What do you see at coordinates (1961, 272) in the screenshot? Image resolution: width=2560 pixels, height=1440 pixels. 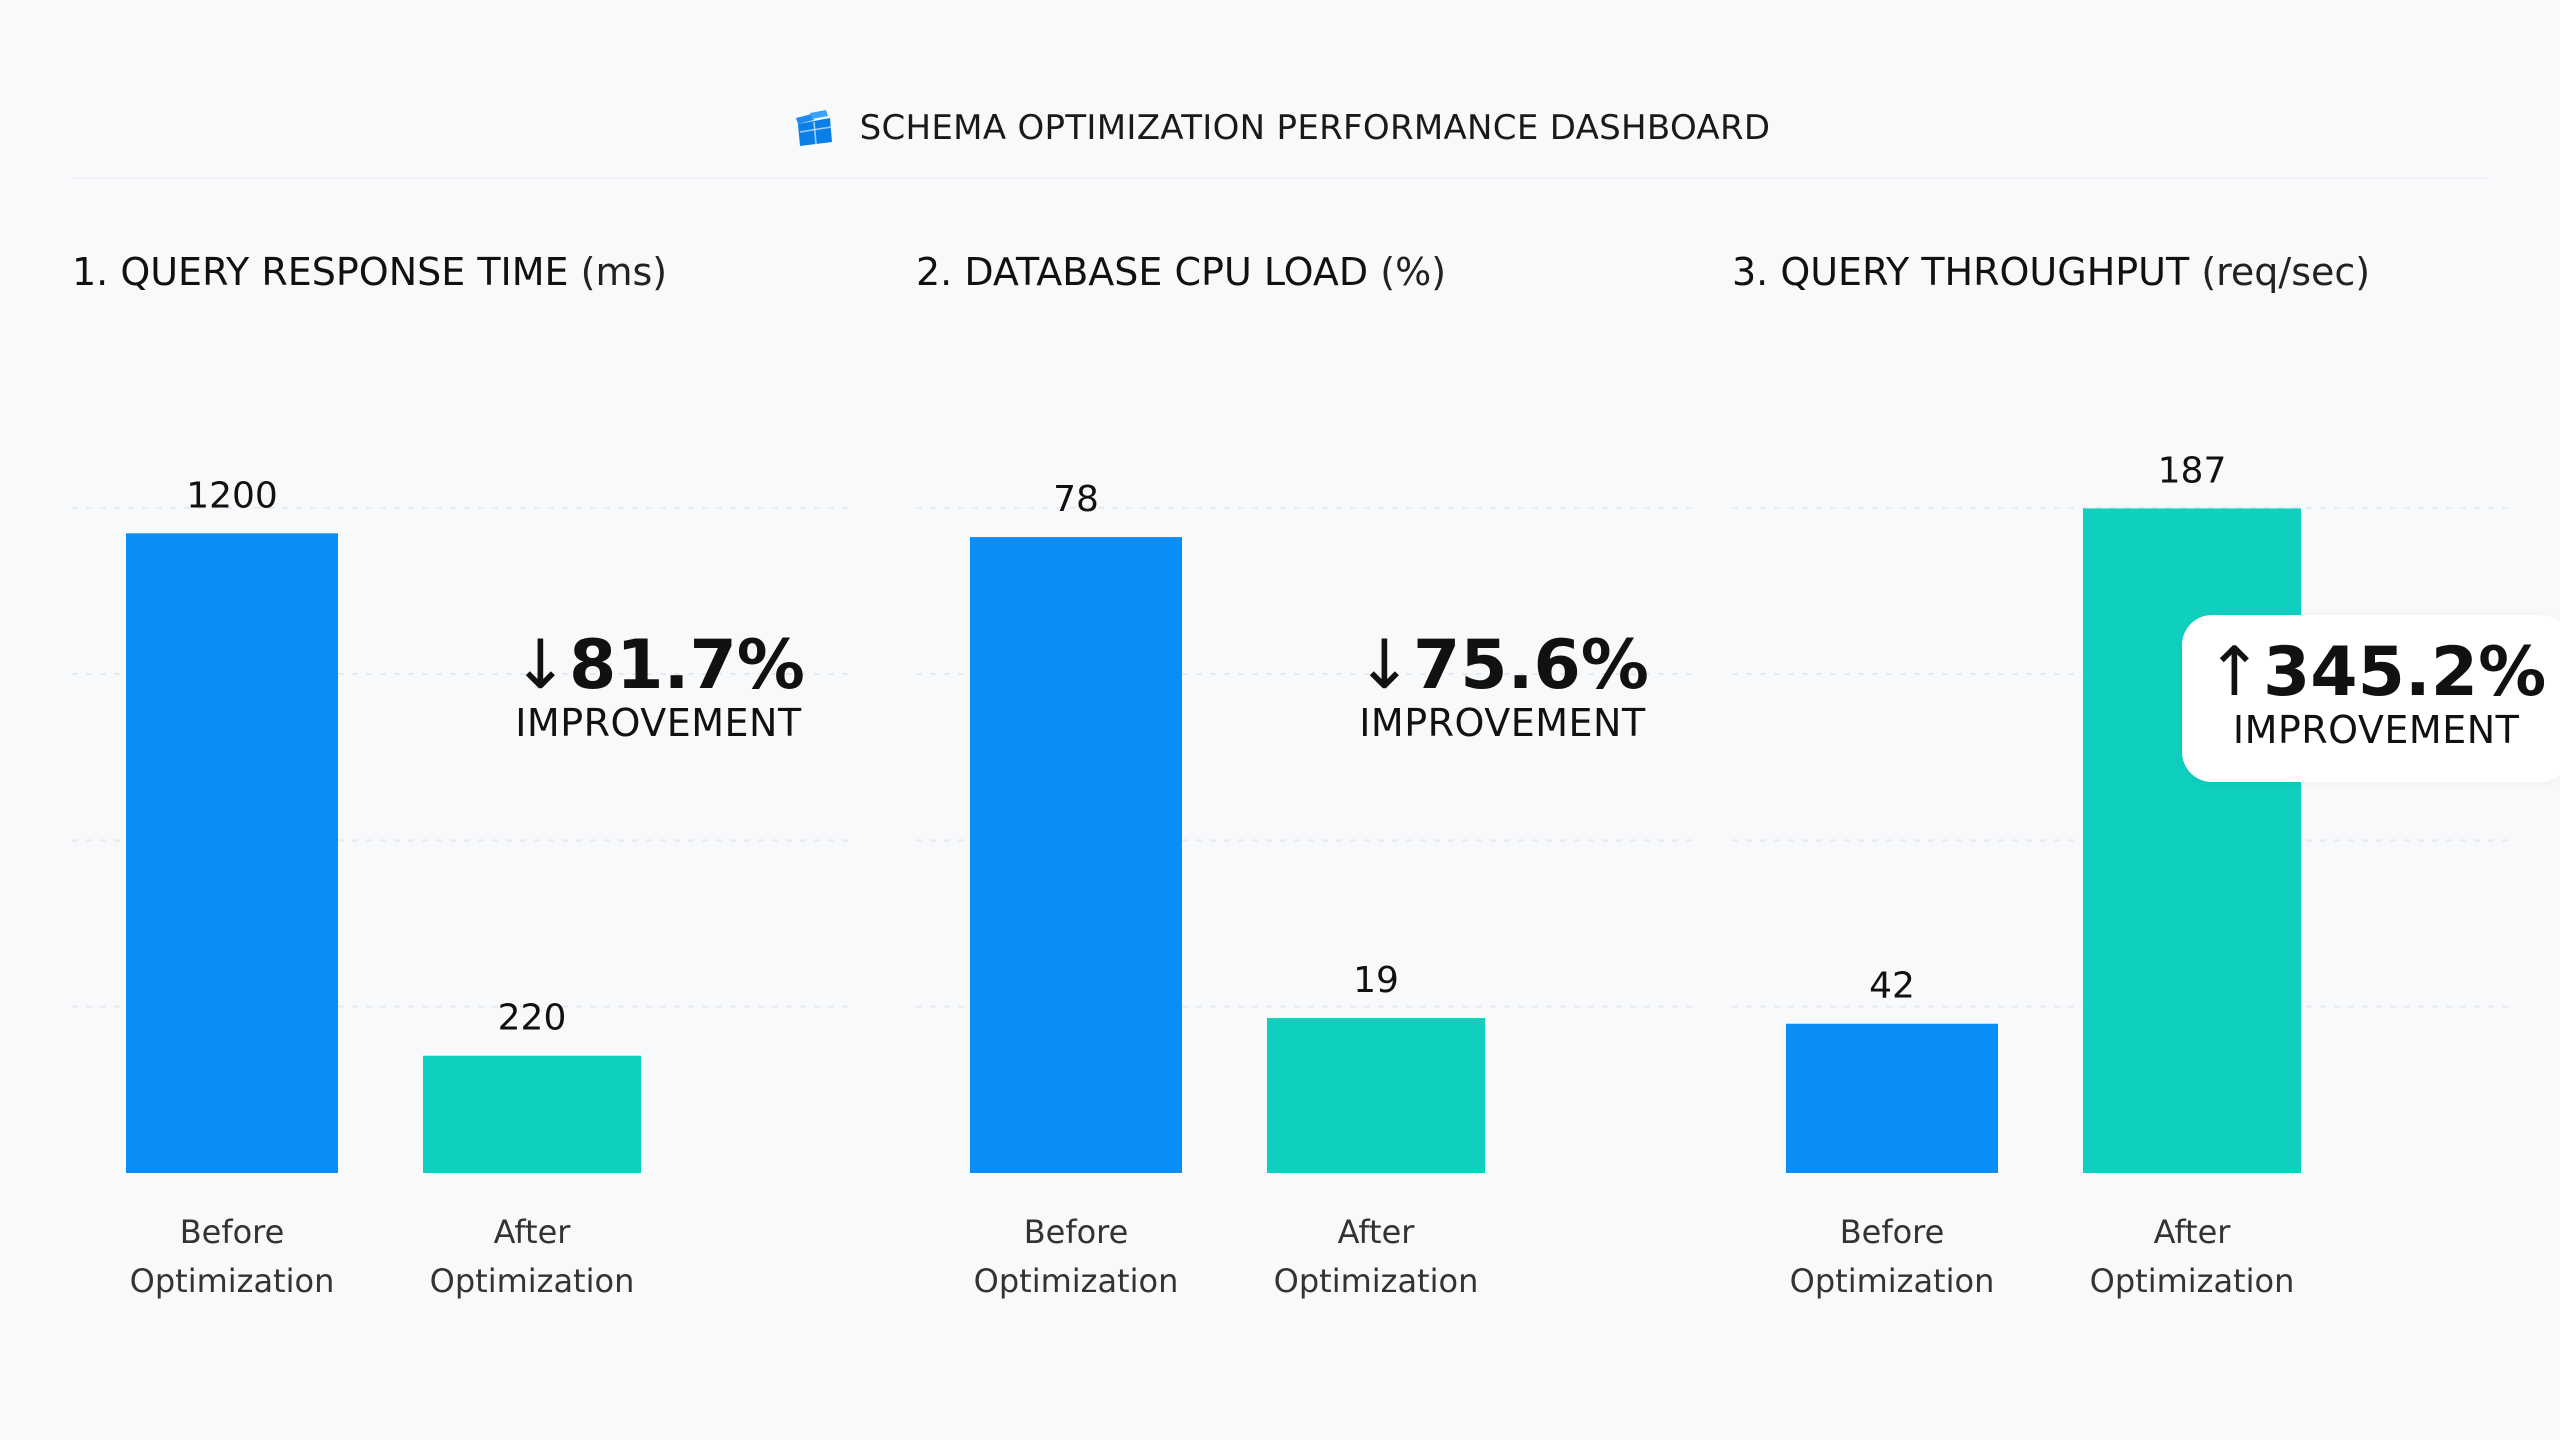 I see `chart-title-main: 3. QUERY THROUGHPUT` at bounding box center [1961, 272].